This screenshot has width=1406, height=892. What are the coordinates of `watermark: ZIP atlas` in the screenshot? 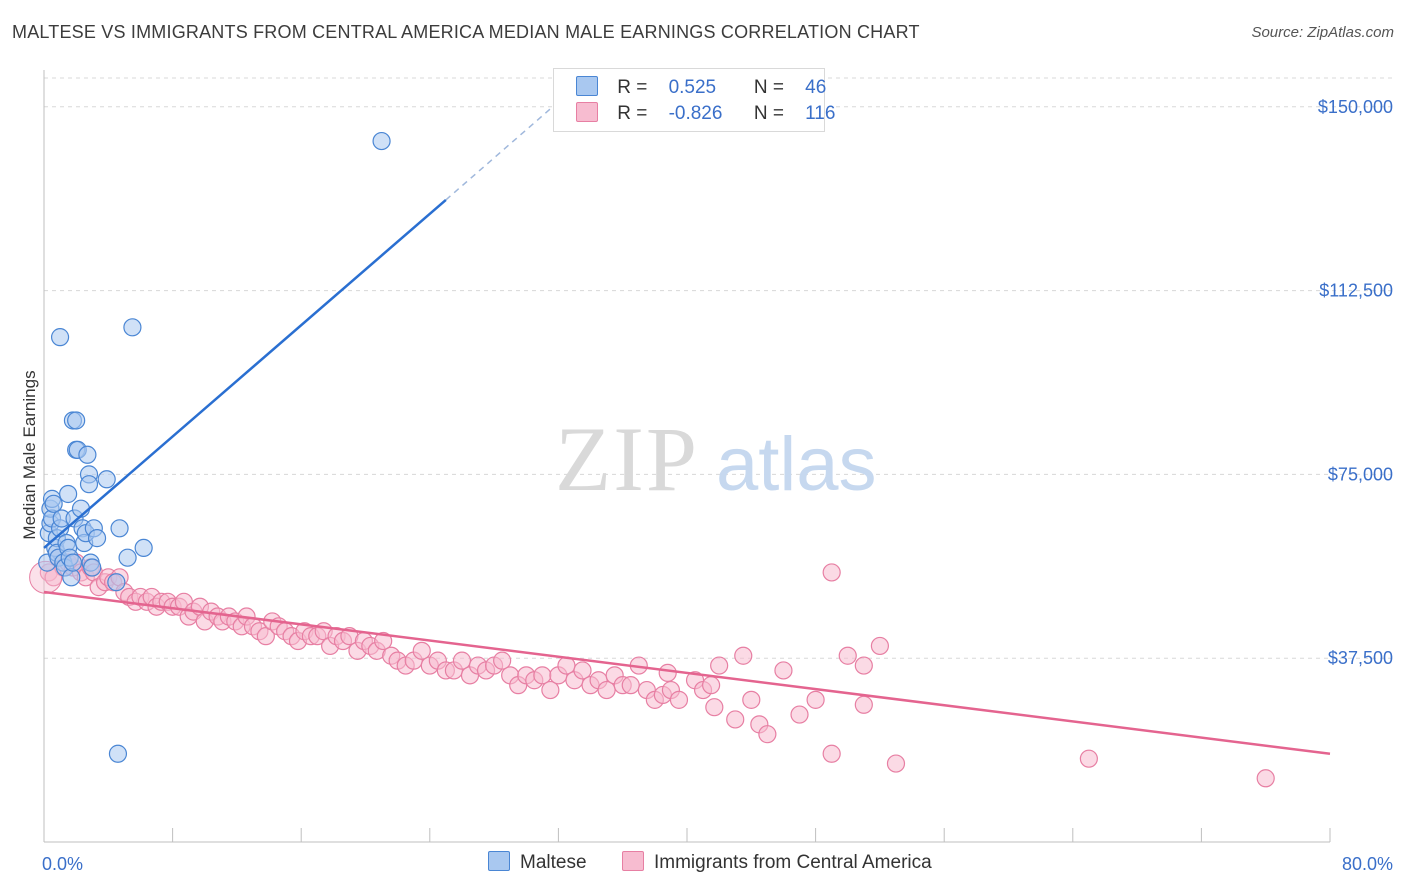 It's located at (716, 459).